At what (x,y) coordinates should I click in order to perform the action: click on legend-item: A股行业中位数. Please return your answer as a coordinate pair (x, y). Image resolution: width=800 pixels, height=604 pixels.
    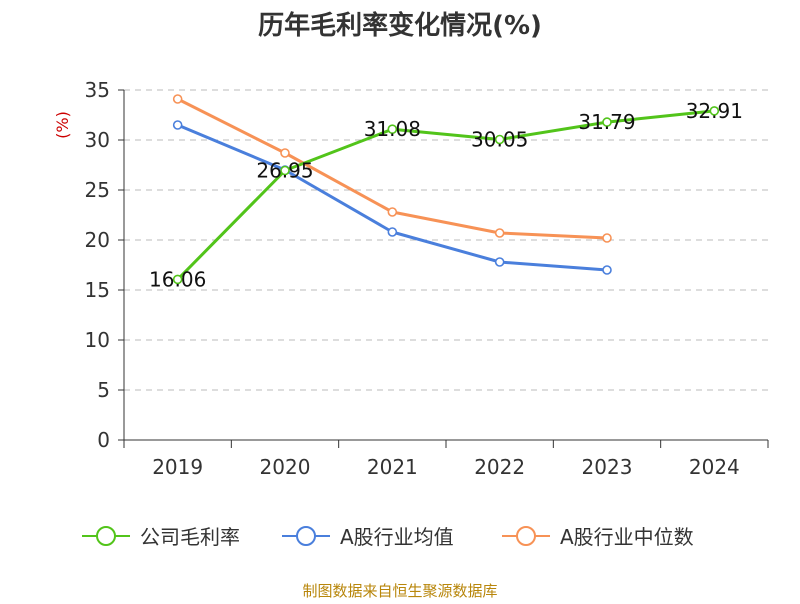
    Looking at the image, I should click on (598, 537).